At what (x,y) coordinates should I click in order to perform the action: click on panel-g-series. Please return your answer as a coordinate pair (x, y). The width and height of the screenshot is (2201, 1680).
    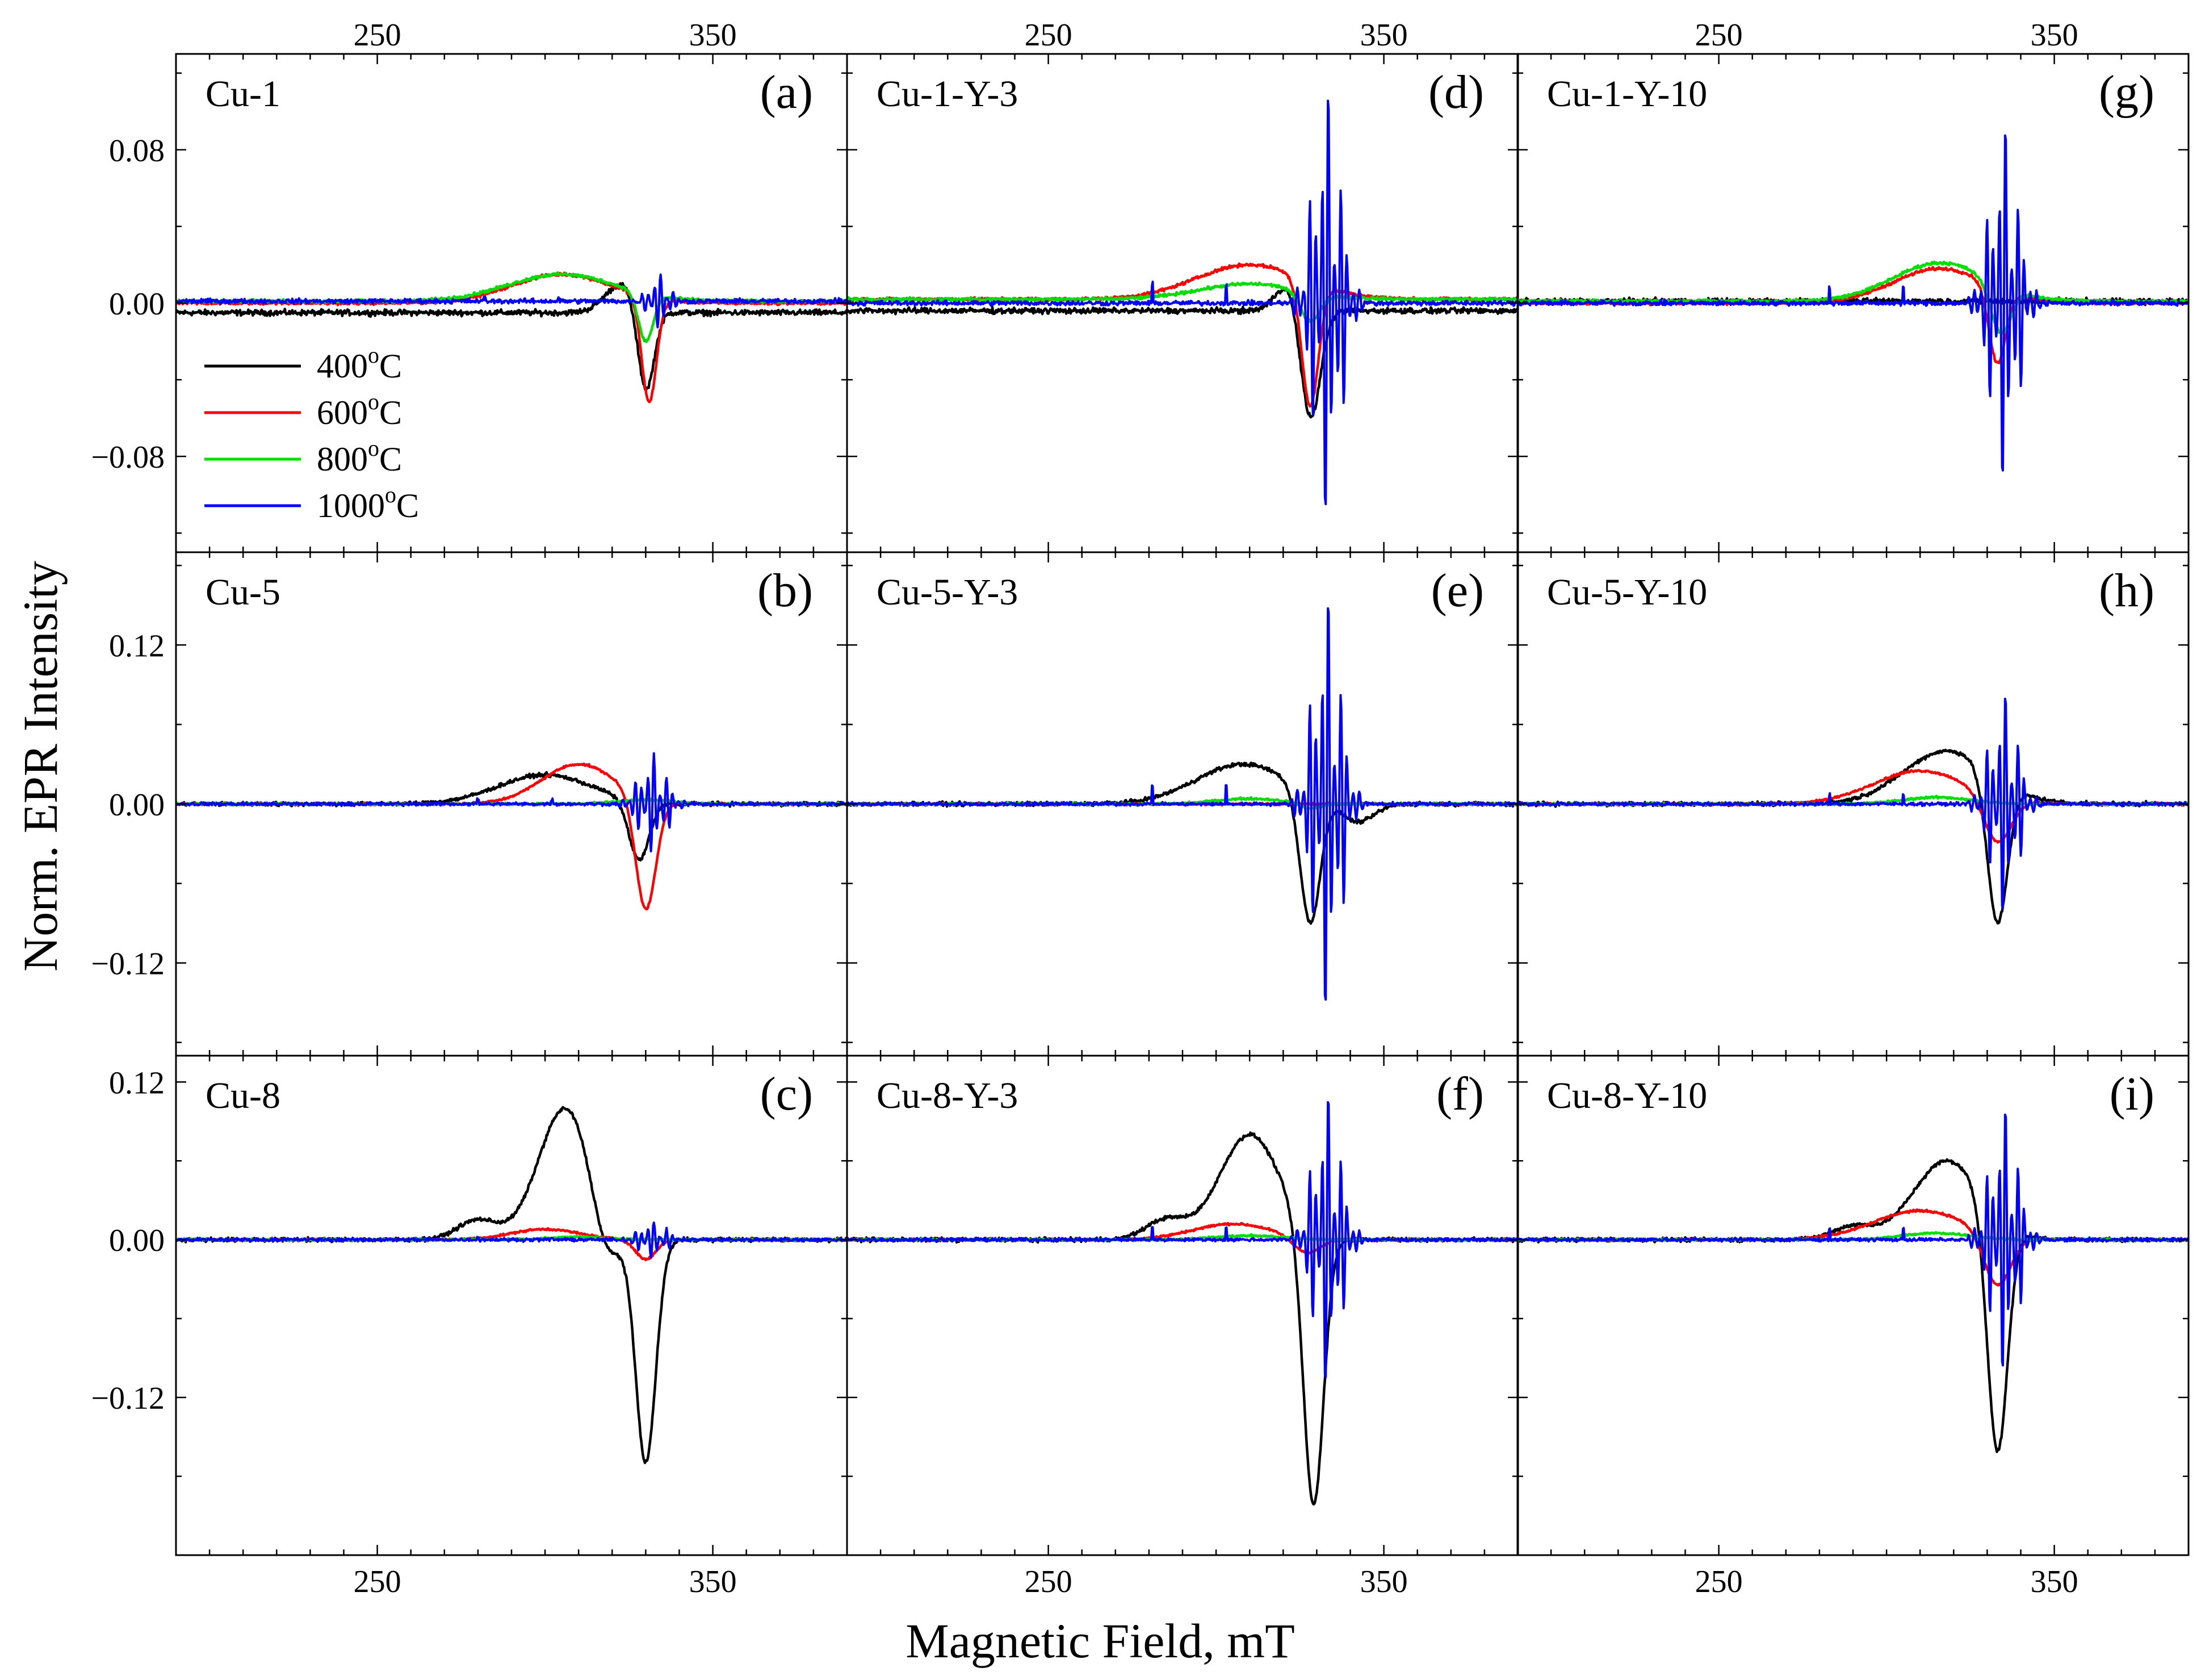
    Looking at the image, I should click on (1853, 303).